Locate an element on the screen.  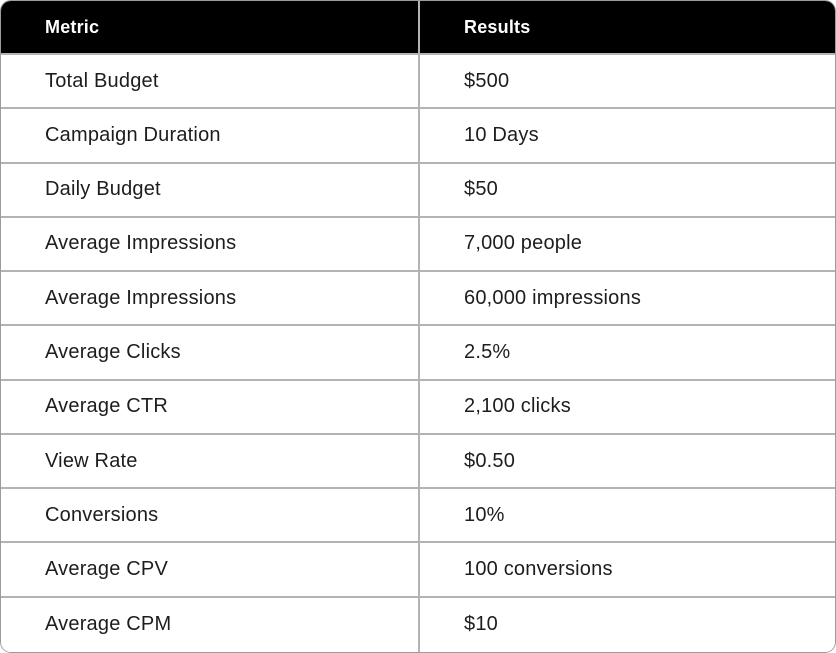
result-cell: 7,000 people is located at coordinates (627, 245).